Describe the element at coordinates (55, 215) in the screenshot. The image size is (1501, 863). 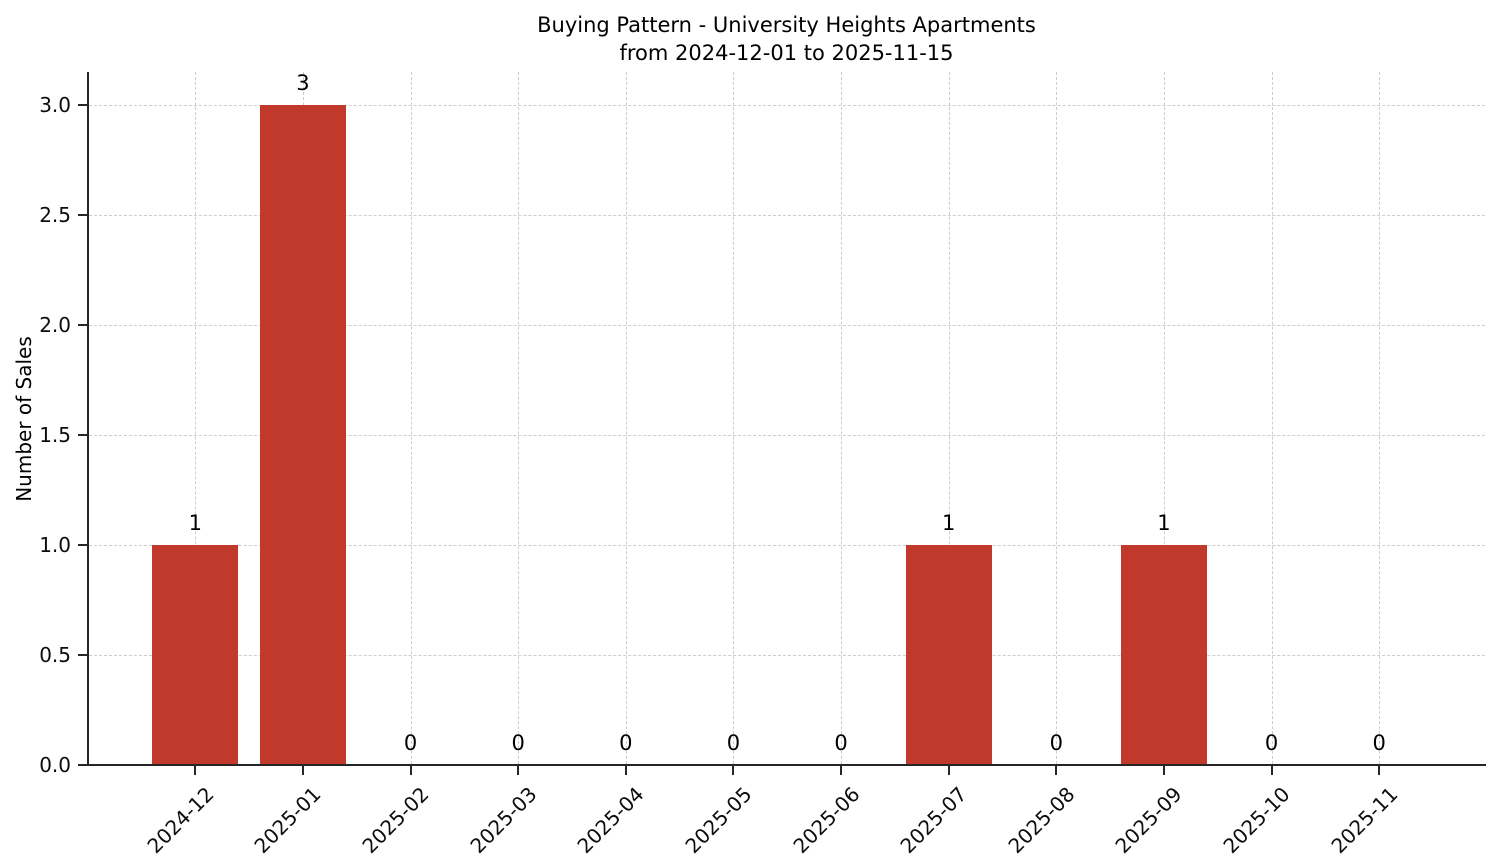
I see `y-tick-label: 2.5` at that location.